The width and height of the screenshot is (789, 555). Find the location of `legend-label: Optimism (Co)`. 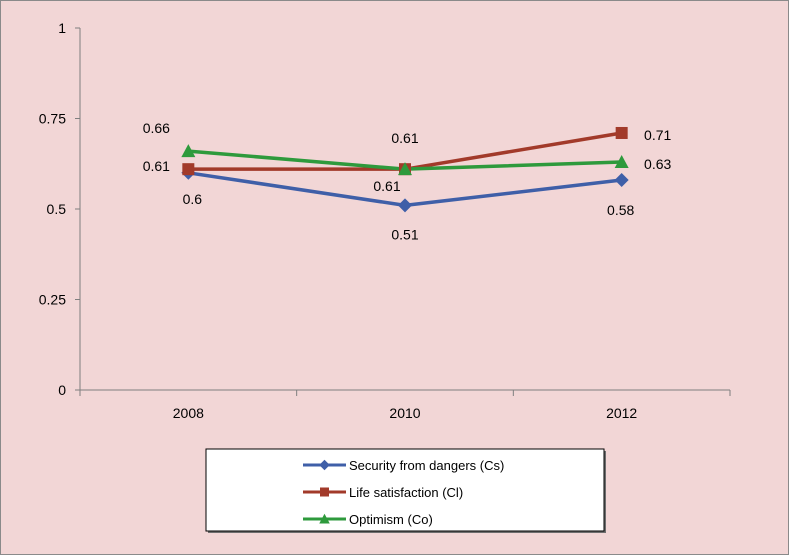

legend-label: Optimism (Co) is located at coordinates (391, 519).